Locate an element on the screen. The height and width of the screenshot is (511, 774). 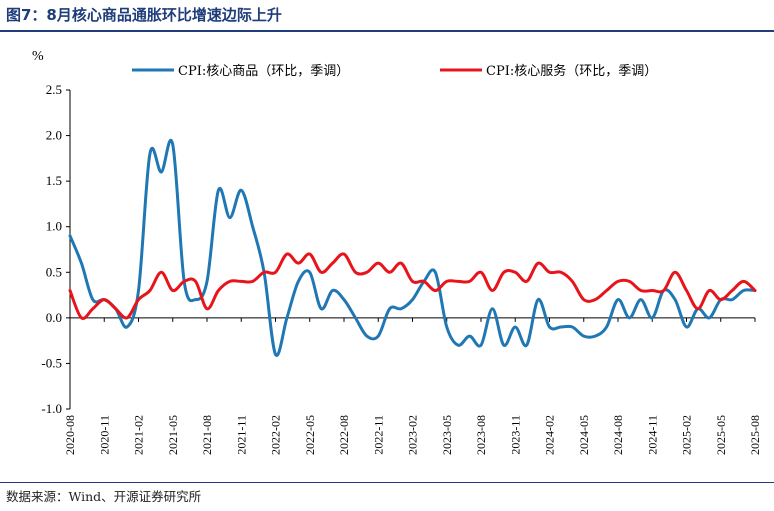
x-tick-label: 2023-11 is located at coordinates (515, 435).